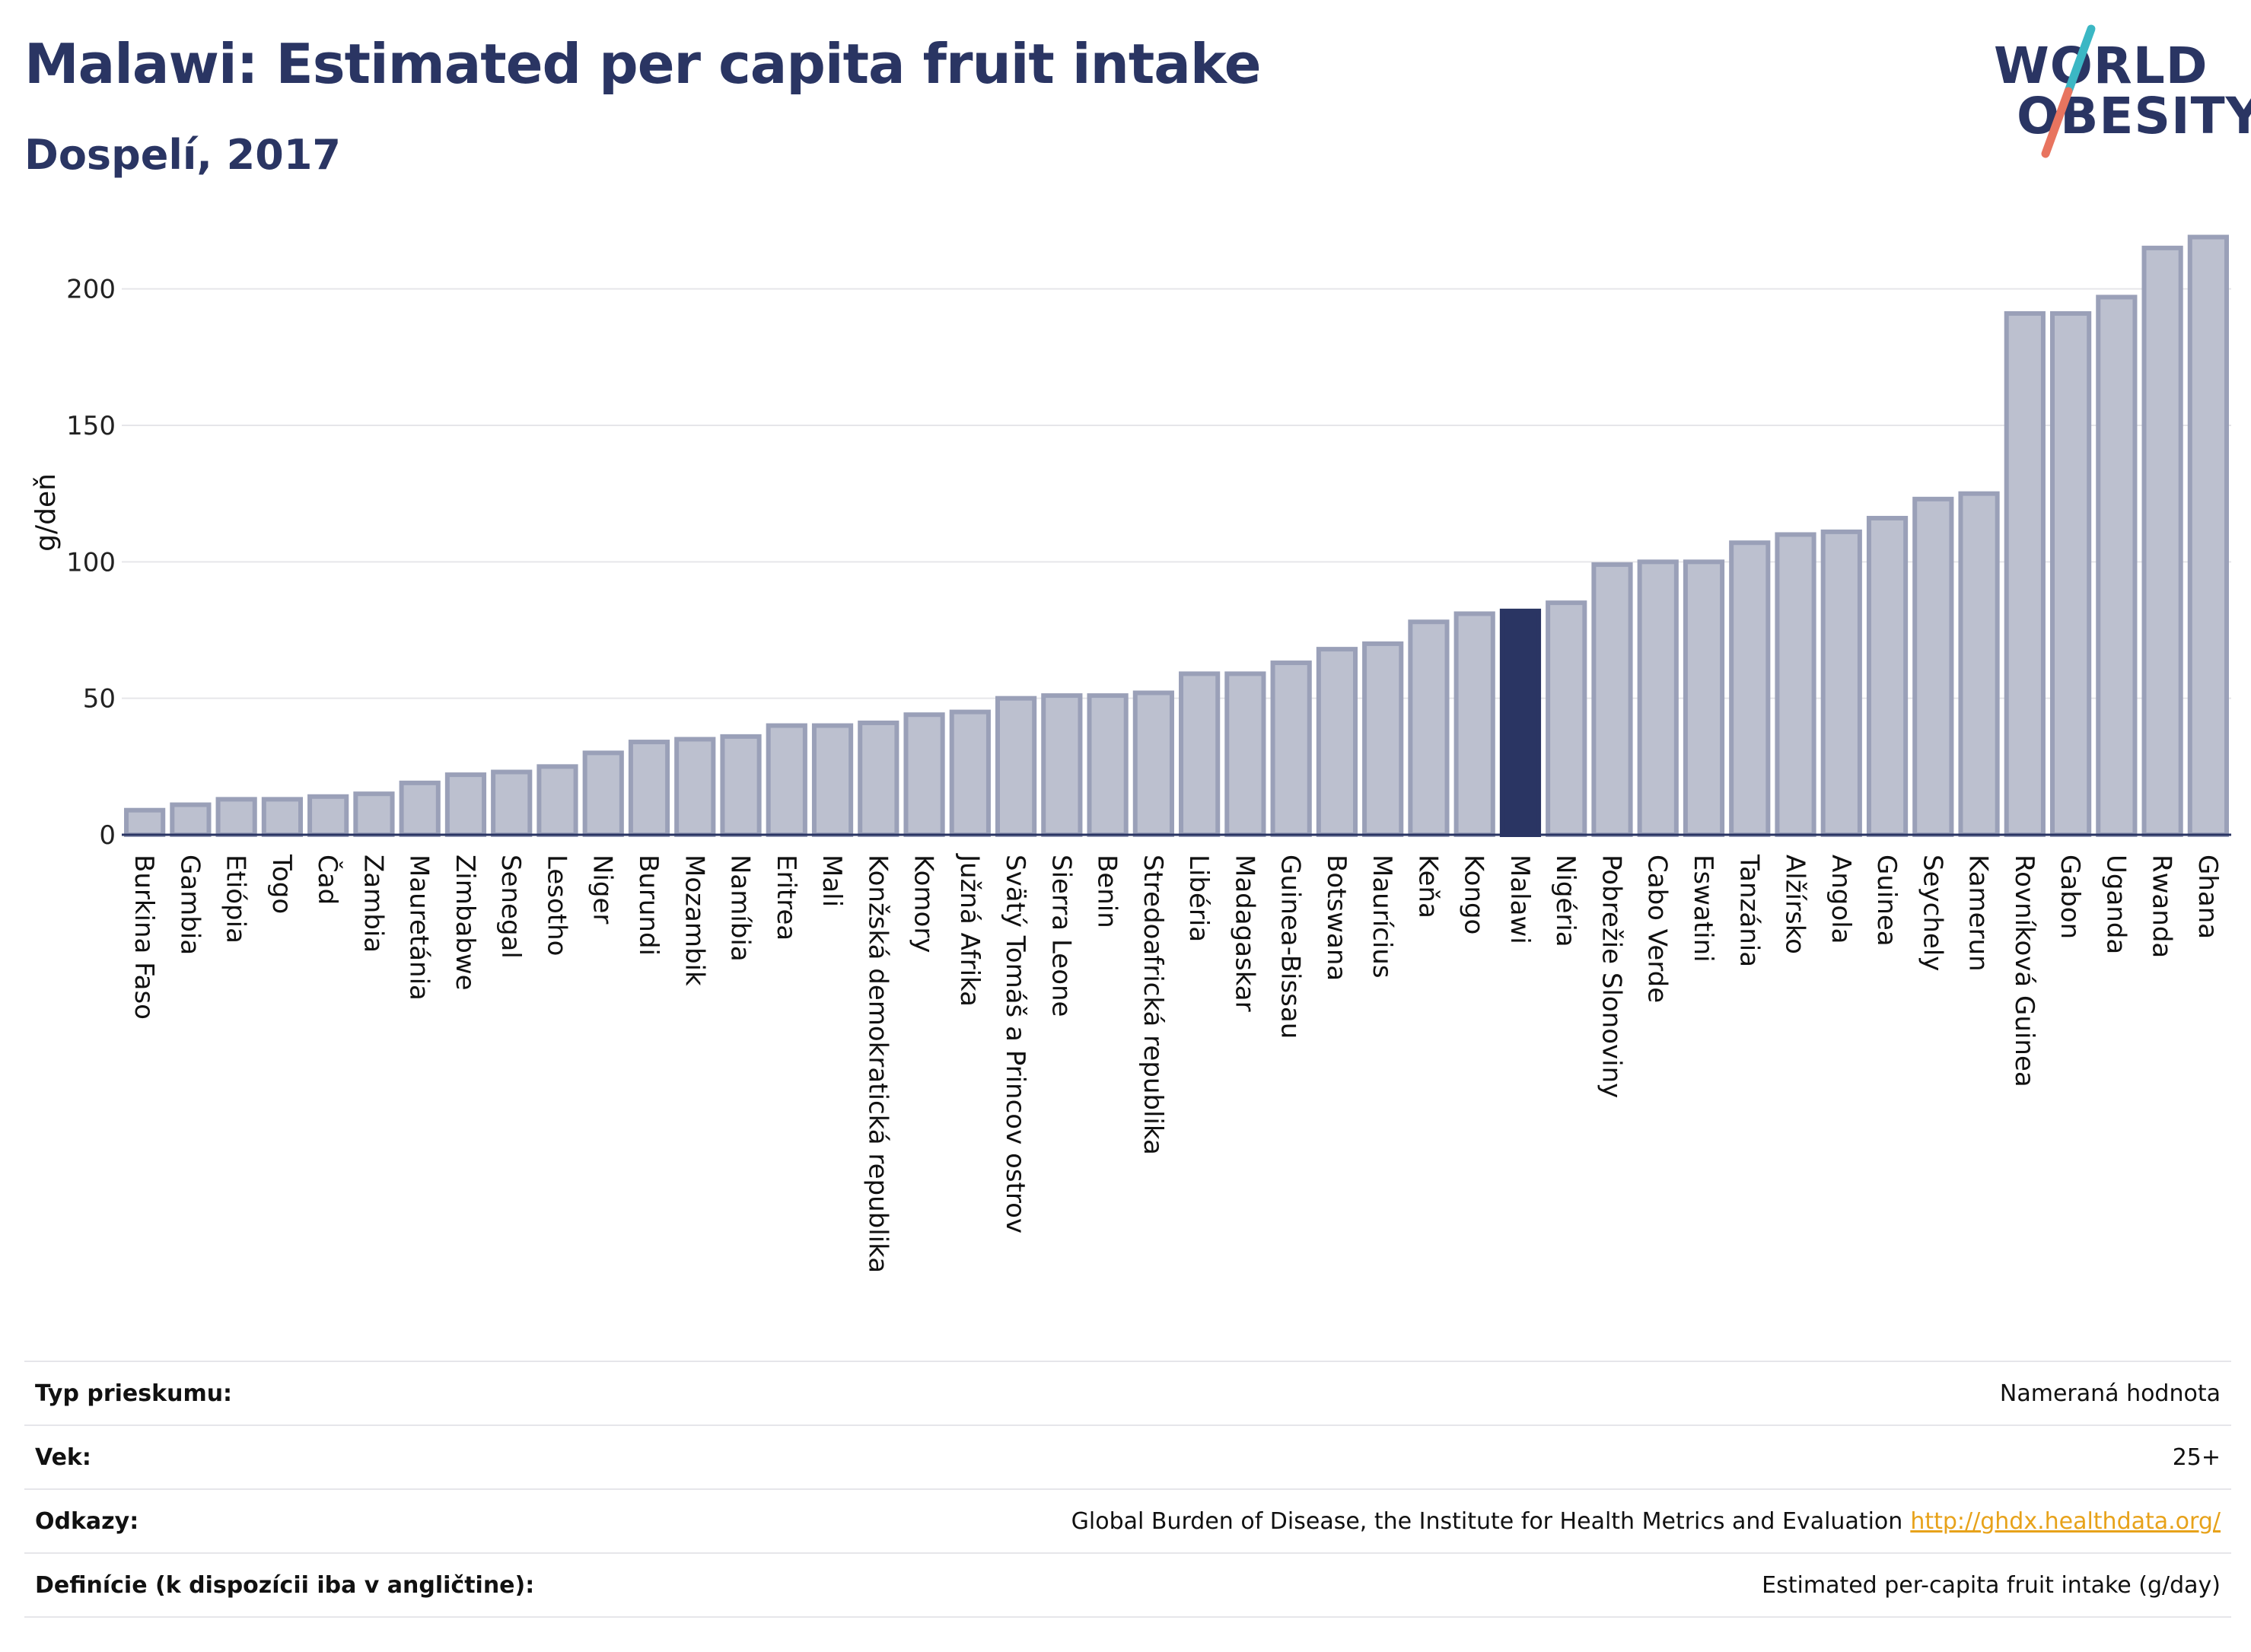 Image resolution: width=2251 pixels, height=1652 pixels. Describe the element at coordinates (1107, 891) in the screenshot. I see `x-tick-label: Benin` at that location.